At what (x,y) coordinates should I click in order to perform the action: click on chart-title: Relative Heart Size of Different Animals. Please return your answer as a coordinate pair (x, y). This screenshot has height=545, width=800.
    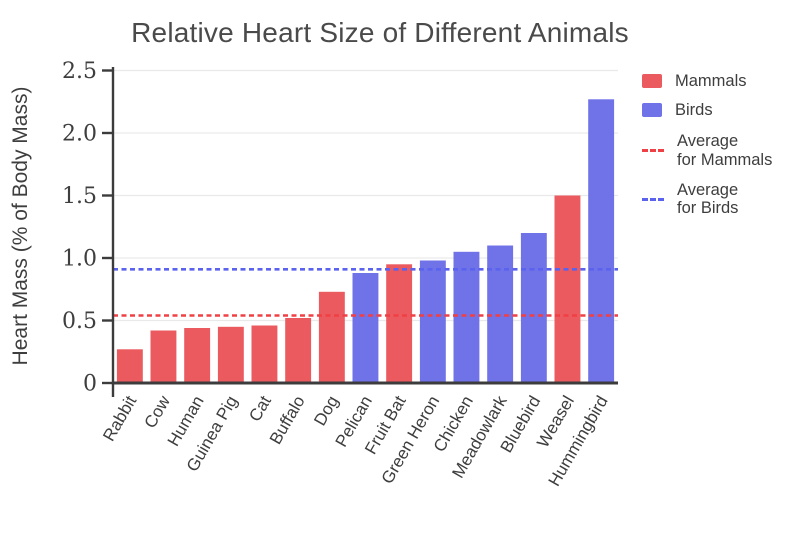
    Looking at the image, I should click on (380, 32).